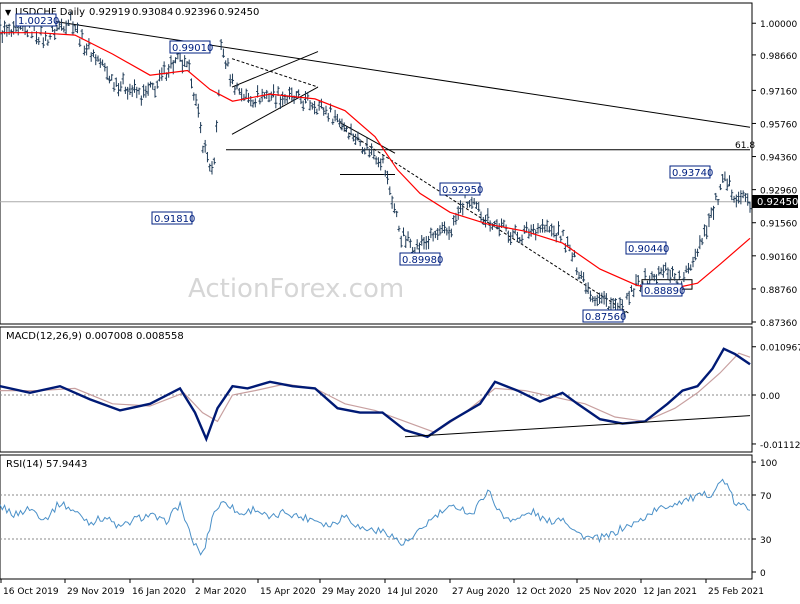 This screenshot has height=604, width=800. What do you see at coordinates (770, 397) in the screenshot?
I see `macd-y-tick-label: 0.00` at bounding box center [770, 397].